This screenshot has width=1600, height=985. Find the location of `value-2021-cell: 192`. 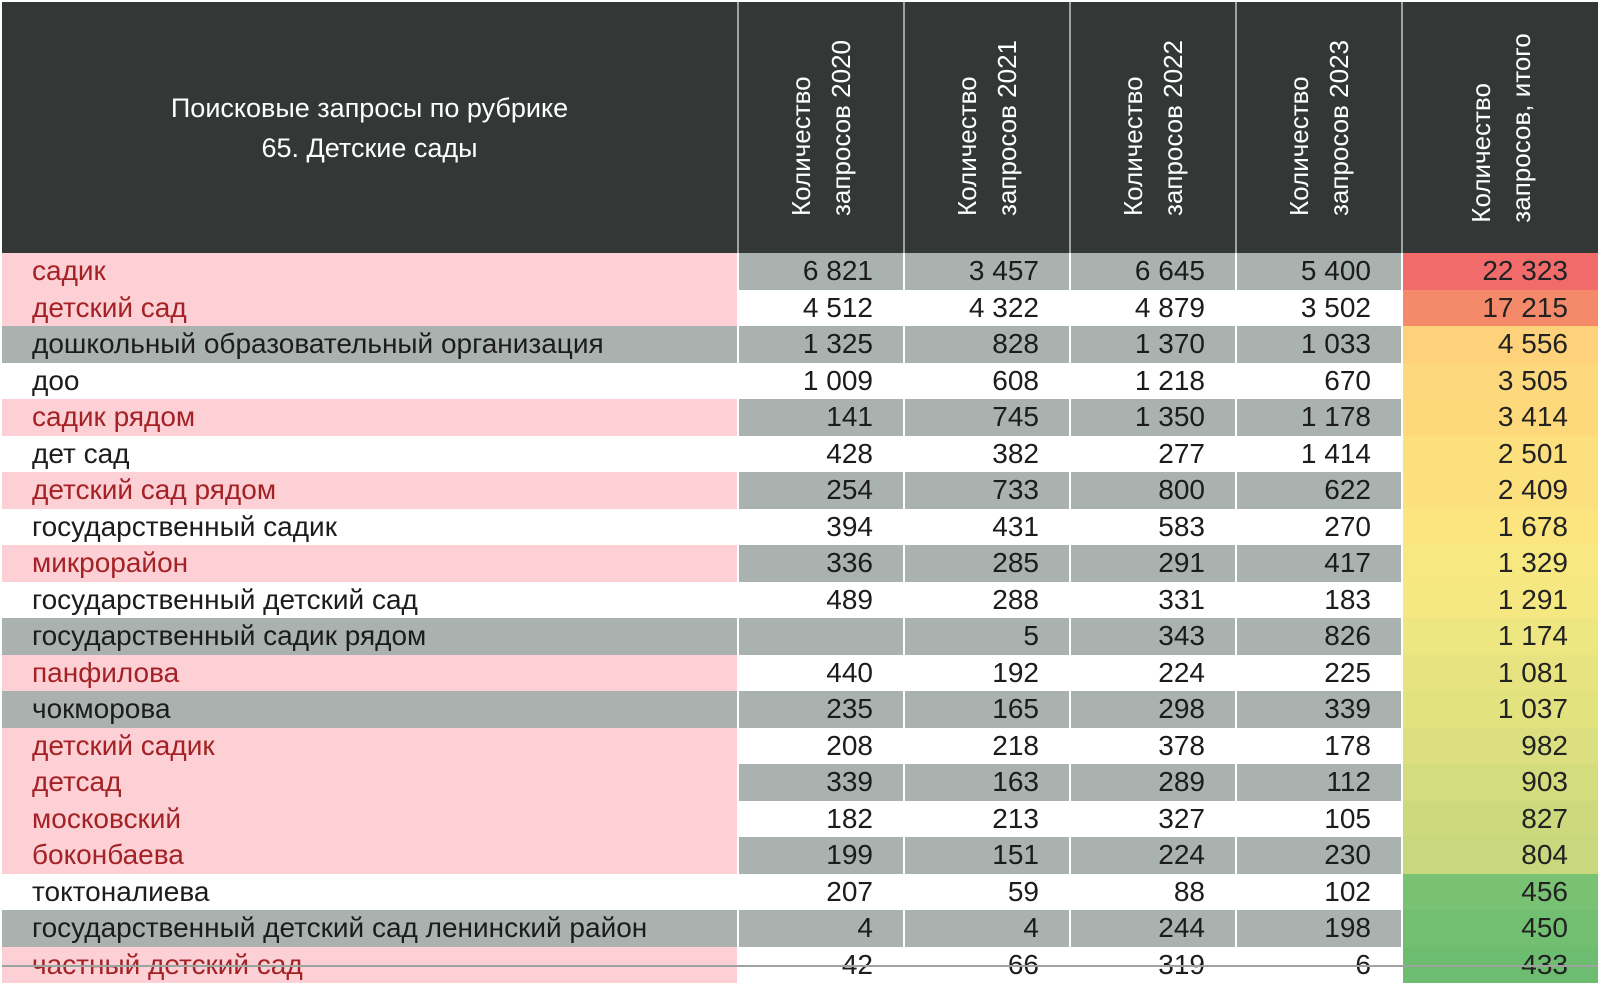

value-2021-cell: 192 is located at coordinates (986, 672).